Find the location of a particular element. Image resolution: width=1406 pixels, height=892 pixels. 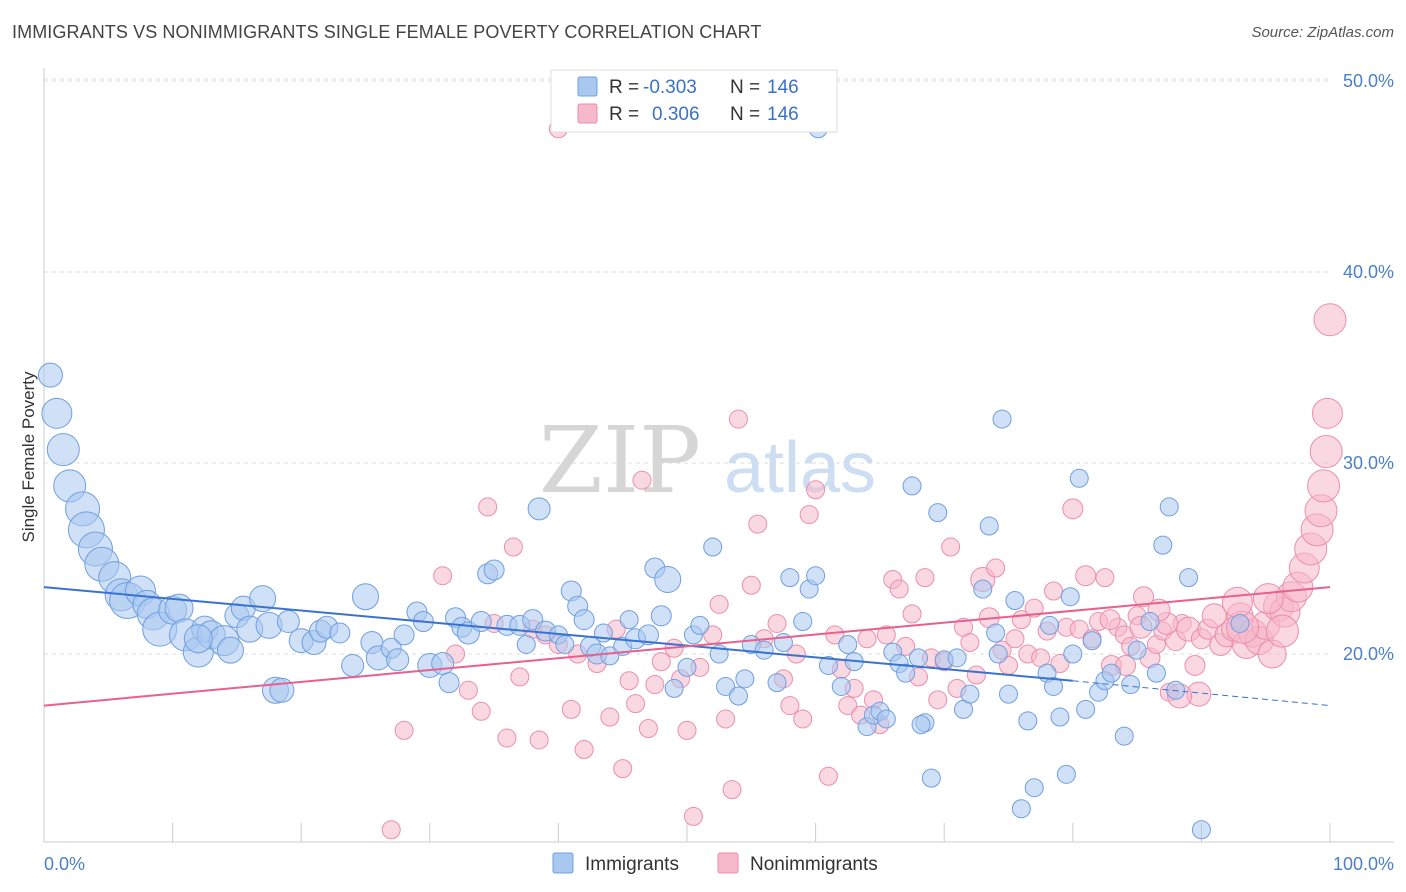

x-tick-label-max: 100.0% is located at coordinates (1363, 864).